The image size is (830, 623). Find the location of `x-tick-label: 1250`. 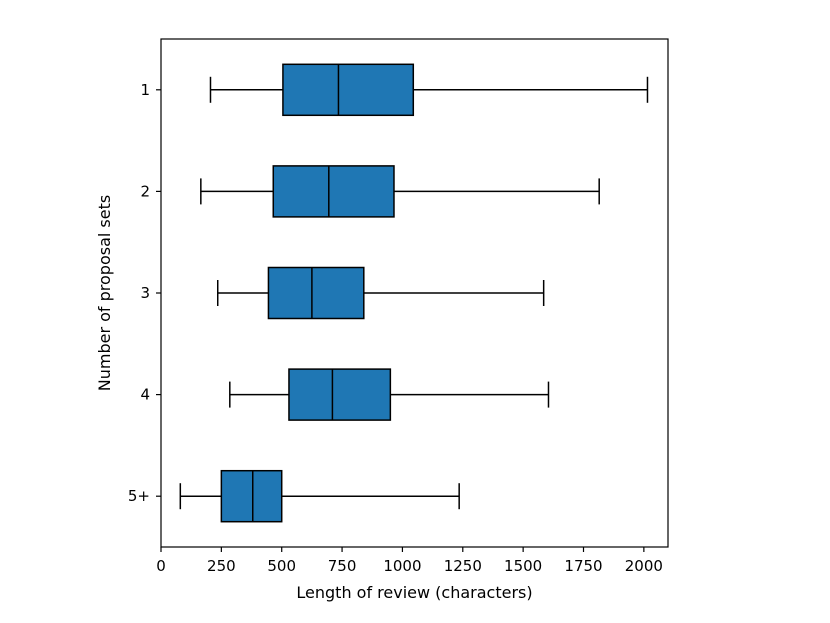

x-tick-label: 1250 is located at coordinates (463, 566).